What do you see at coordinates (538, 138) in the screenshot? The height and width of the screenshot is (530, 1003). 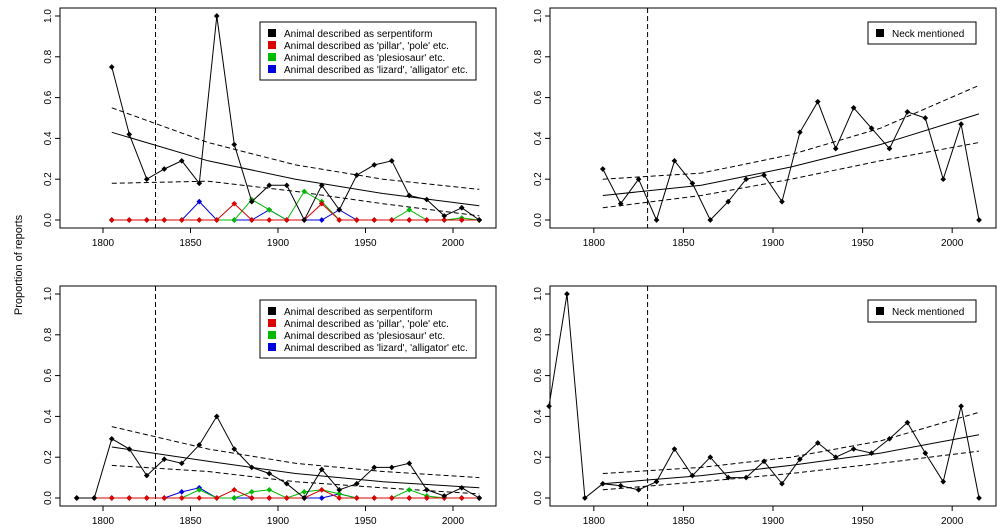 I see `y-tick-label: 0.4` at bounding box center [538, 138].